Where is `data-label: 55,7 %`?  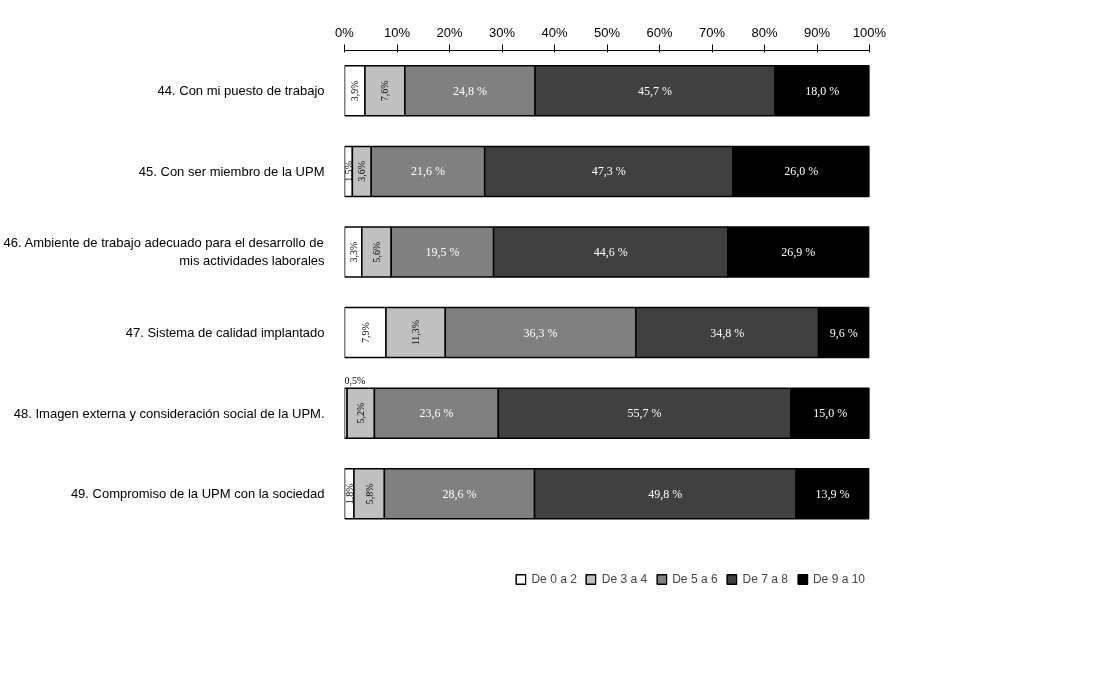
data-label: 55,7 % is located at coordinates (644, 413).